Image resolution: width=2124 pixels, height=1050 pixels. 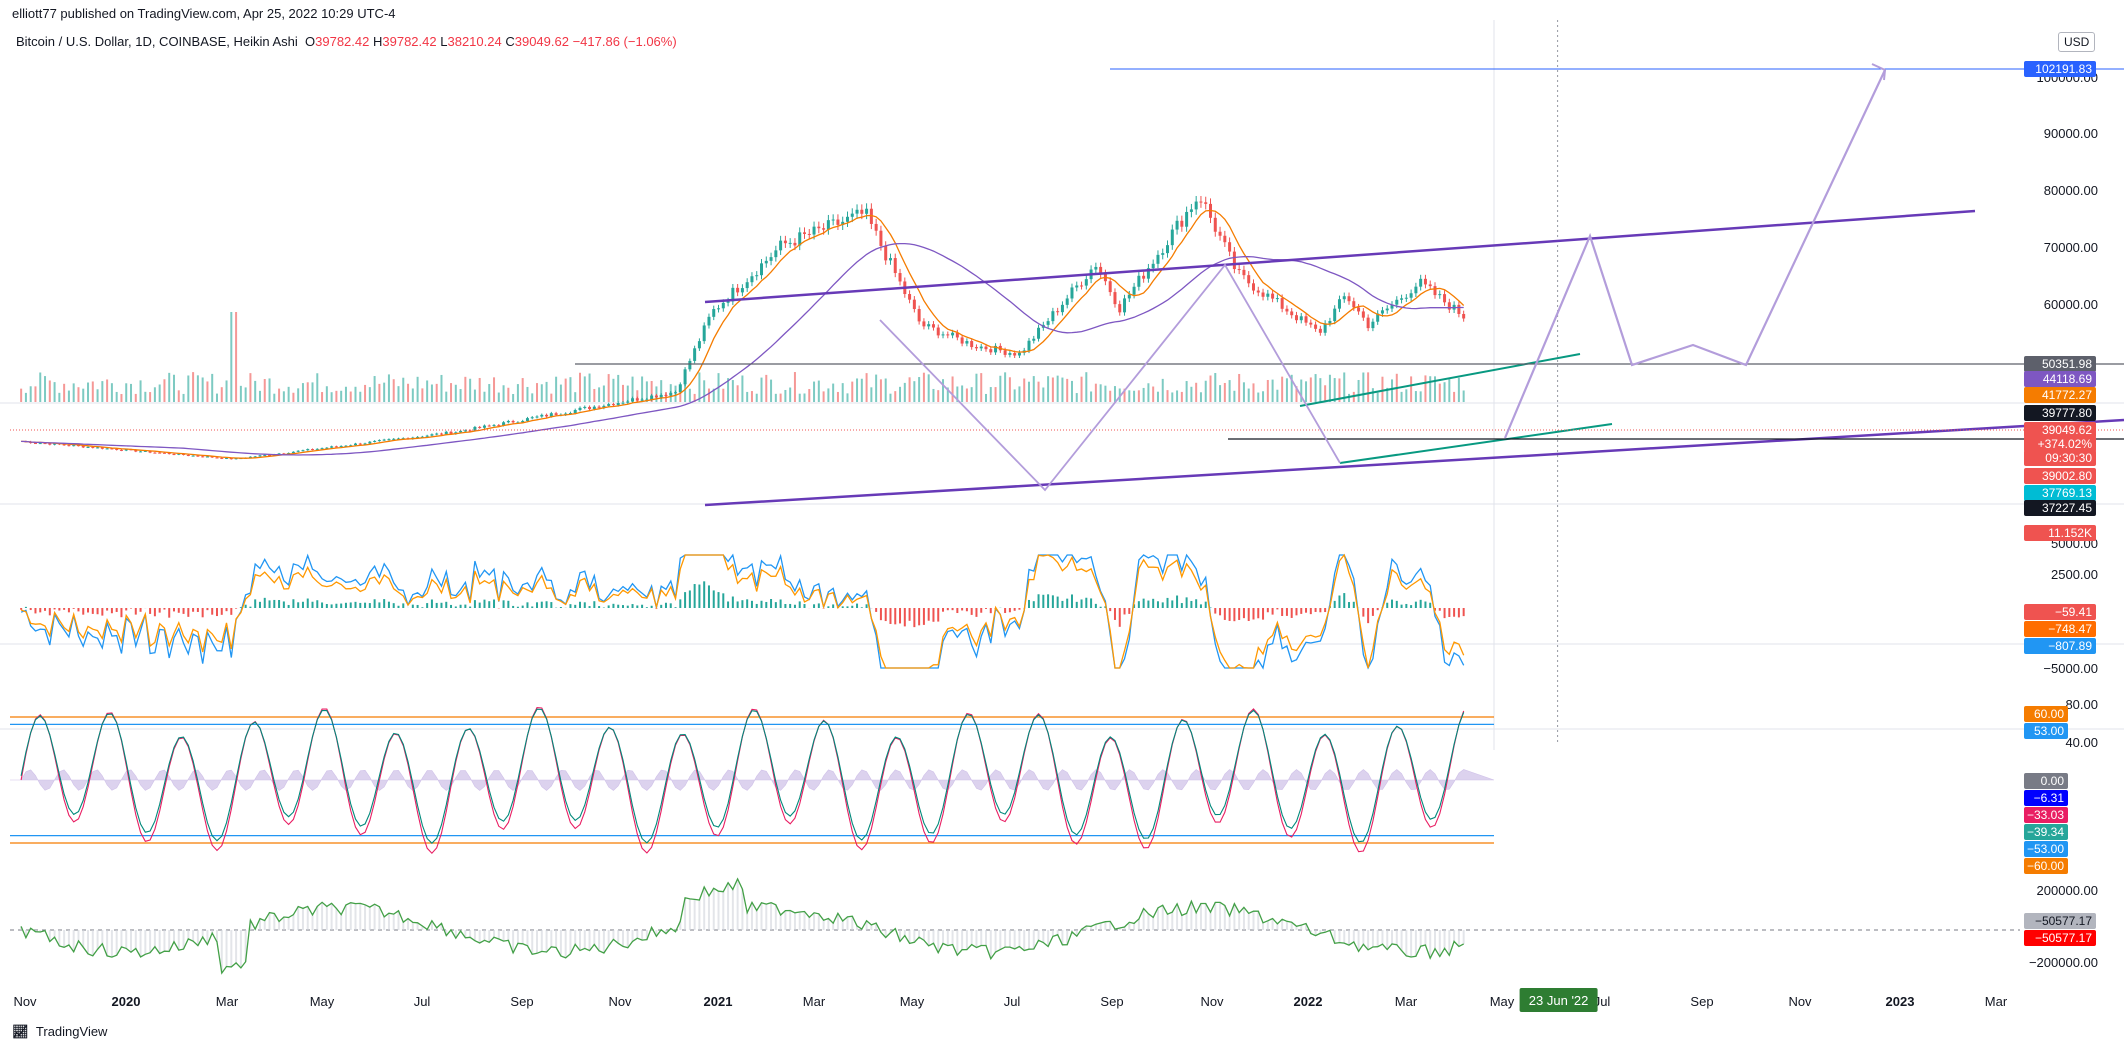 I want to click on macd-value-badge, so click(x=2060, y=612).